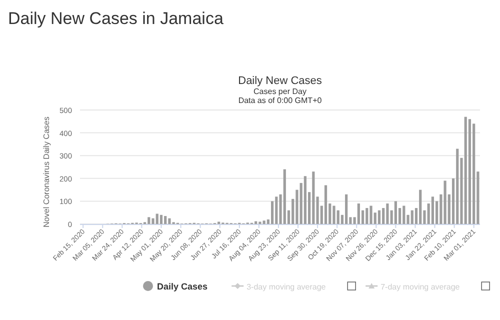 The image size is (500, 320). Describe the element at coordinates (280, 91) in the screenshot. I see `text: Cases per Day` at that location.